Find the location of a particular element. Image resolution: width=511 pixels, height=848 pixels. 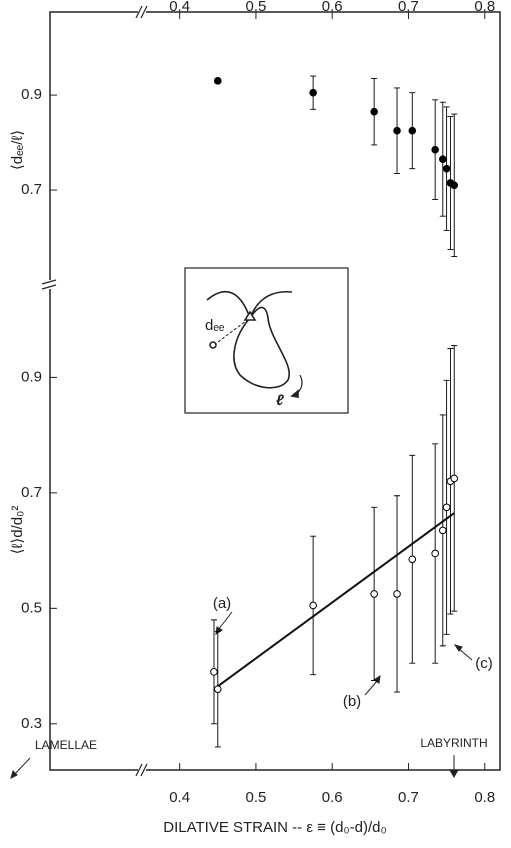

y-axis-label: ⟨dₑₑ/ℓ⟩ is located at coordinates (17, 150).